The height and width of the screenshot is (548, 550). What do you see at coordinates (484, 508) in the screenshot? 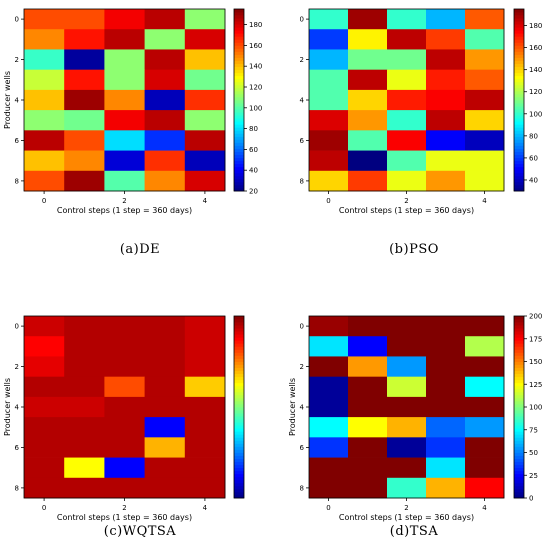
I see `x-tick-label: 4` at bounding box center [484, 508].